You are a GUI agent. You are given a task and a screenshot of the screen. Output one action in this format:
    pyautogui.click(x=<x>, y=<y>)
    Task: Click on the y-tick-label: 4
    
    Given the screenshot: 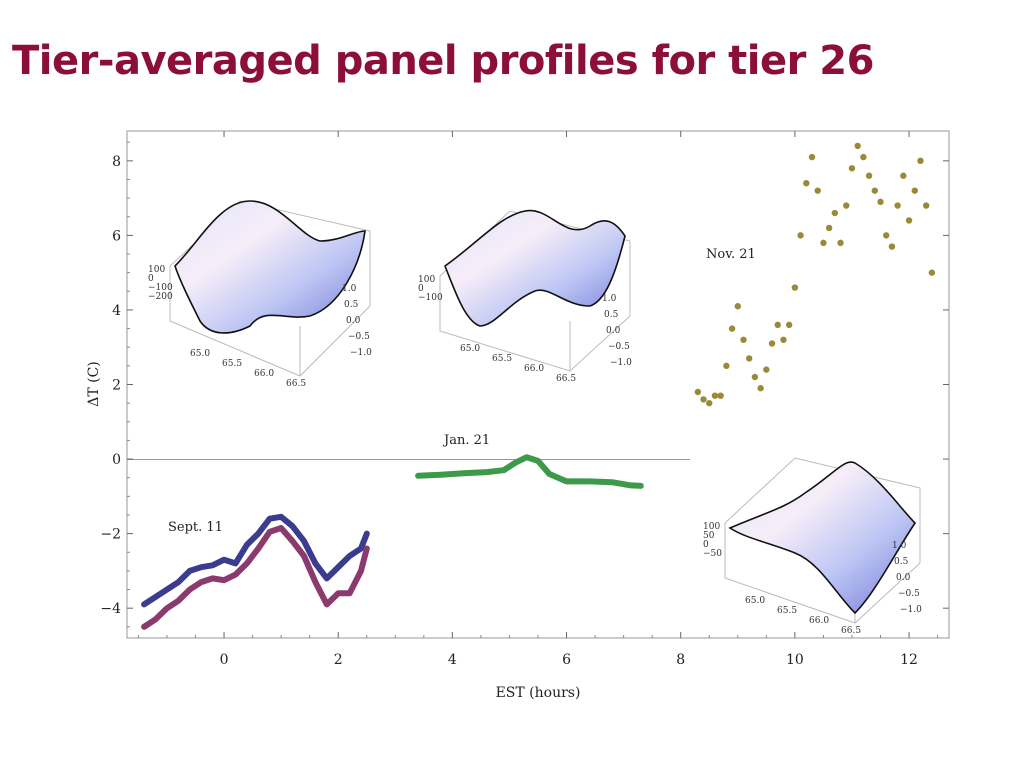 What is the action you would take?
    pyautogui.click(x=116, y=311)
    